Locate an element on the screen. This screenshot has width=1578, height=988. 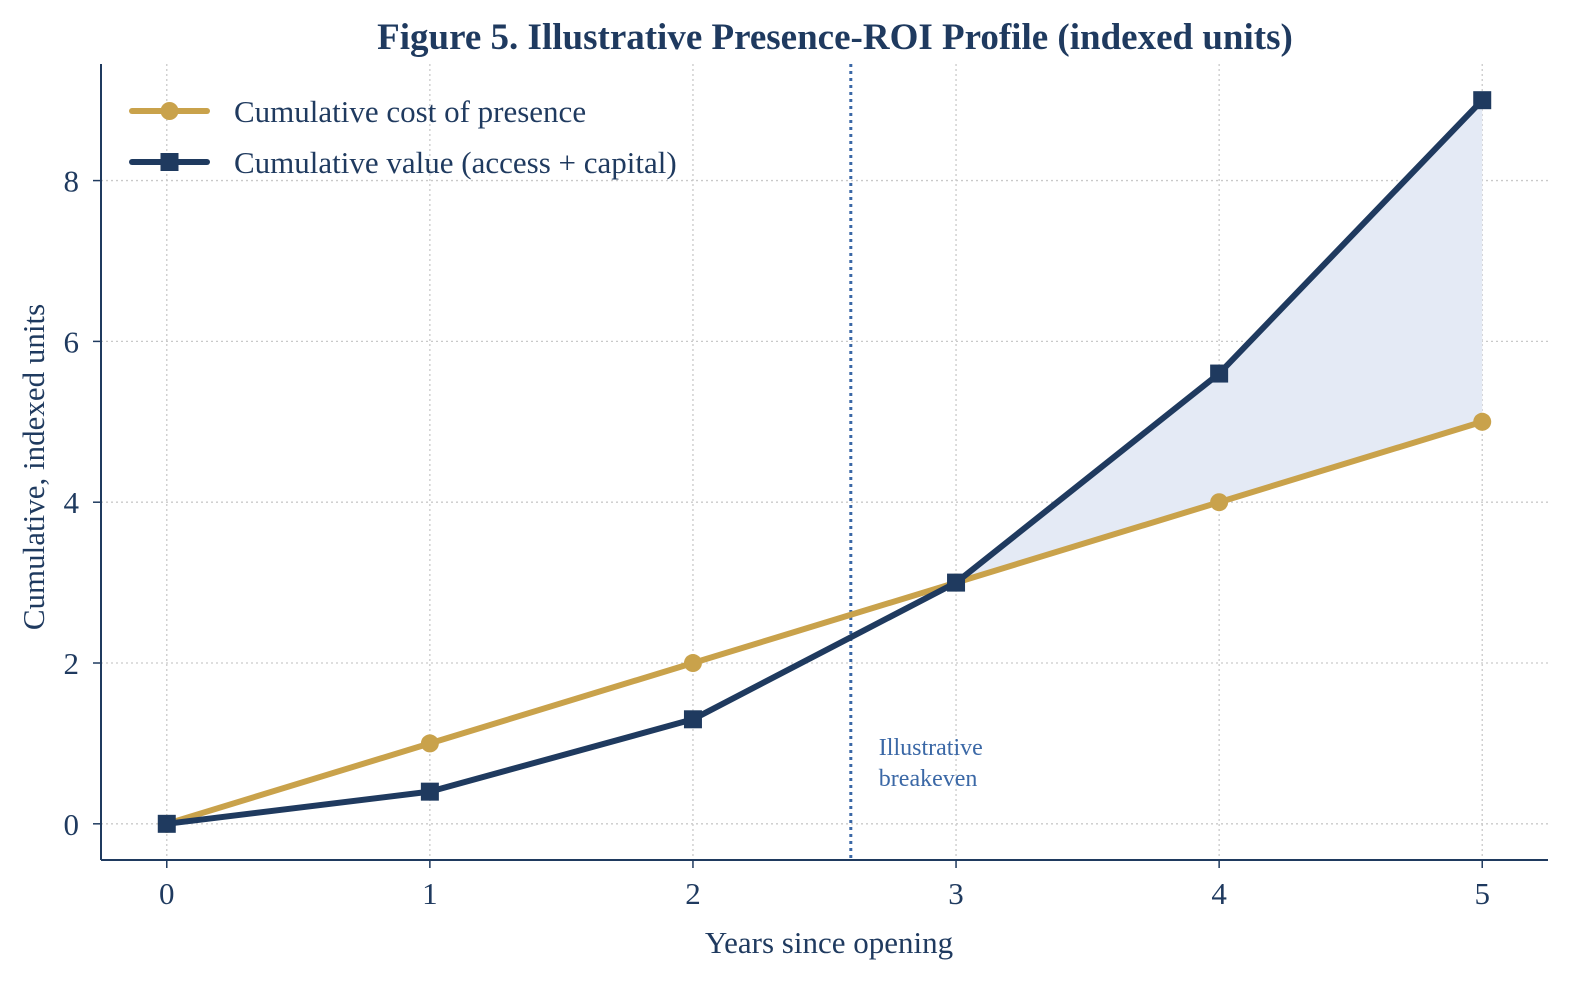
y-axis-label: Cumulative, indexed units is located at coordinates (33, 467).